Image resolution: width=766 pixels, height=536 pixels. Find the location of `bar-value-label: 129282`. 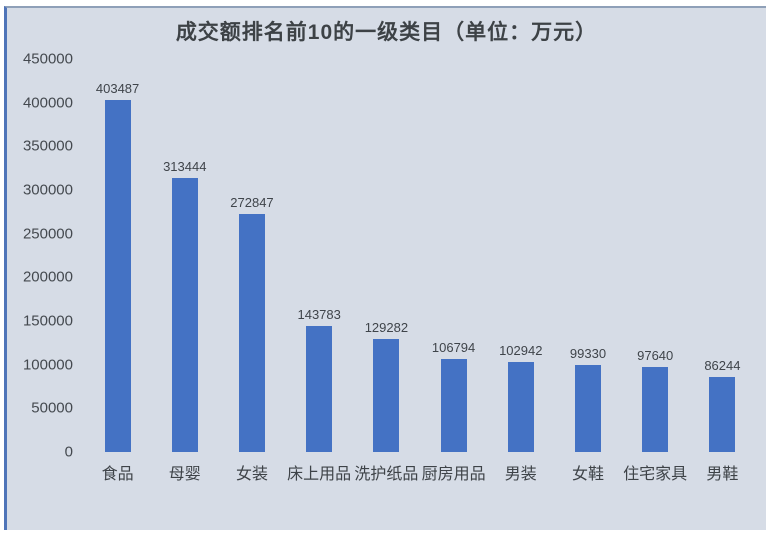

bar-value-label: 129282 is located at coordinates (386, 328).